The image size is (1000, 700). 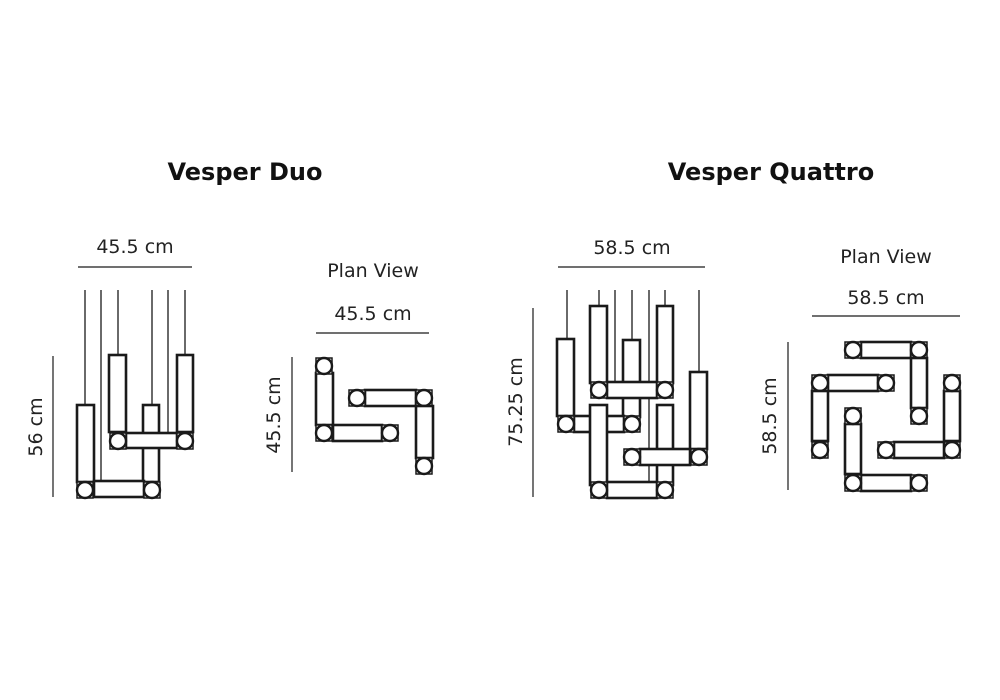 I want to click on duo-front-height-label: 56 cm, so click(x=36, y=426).